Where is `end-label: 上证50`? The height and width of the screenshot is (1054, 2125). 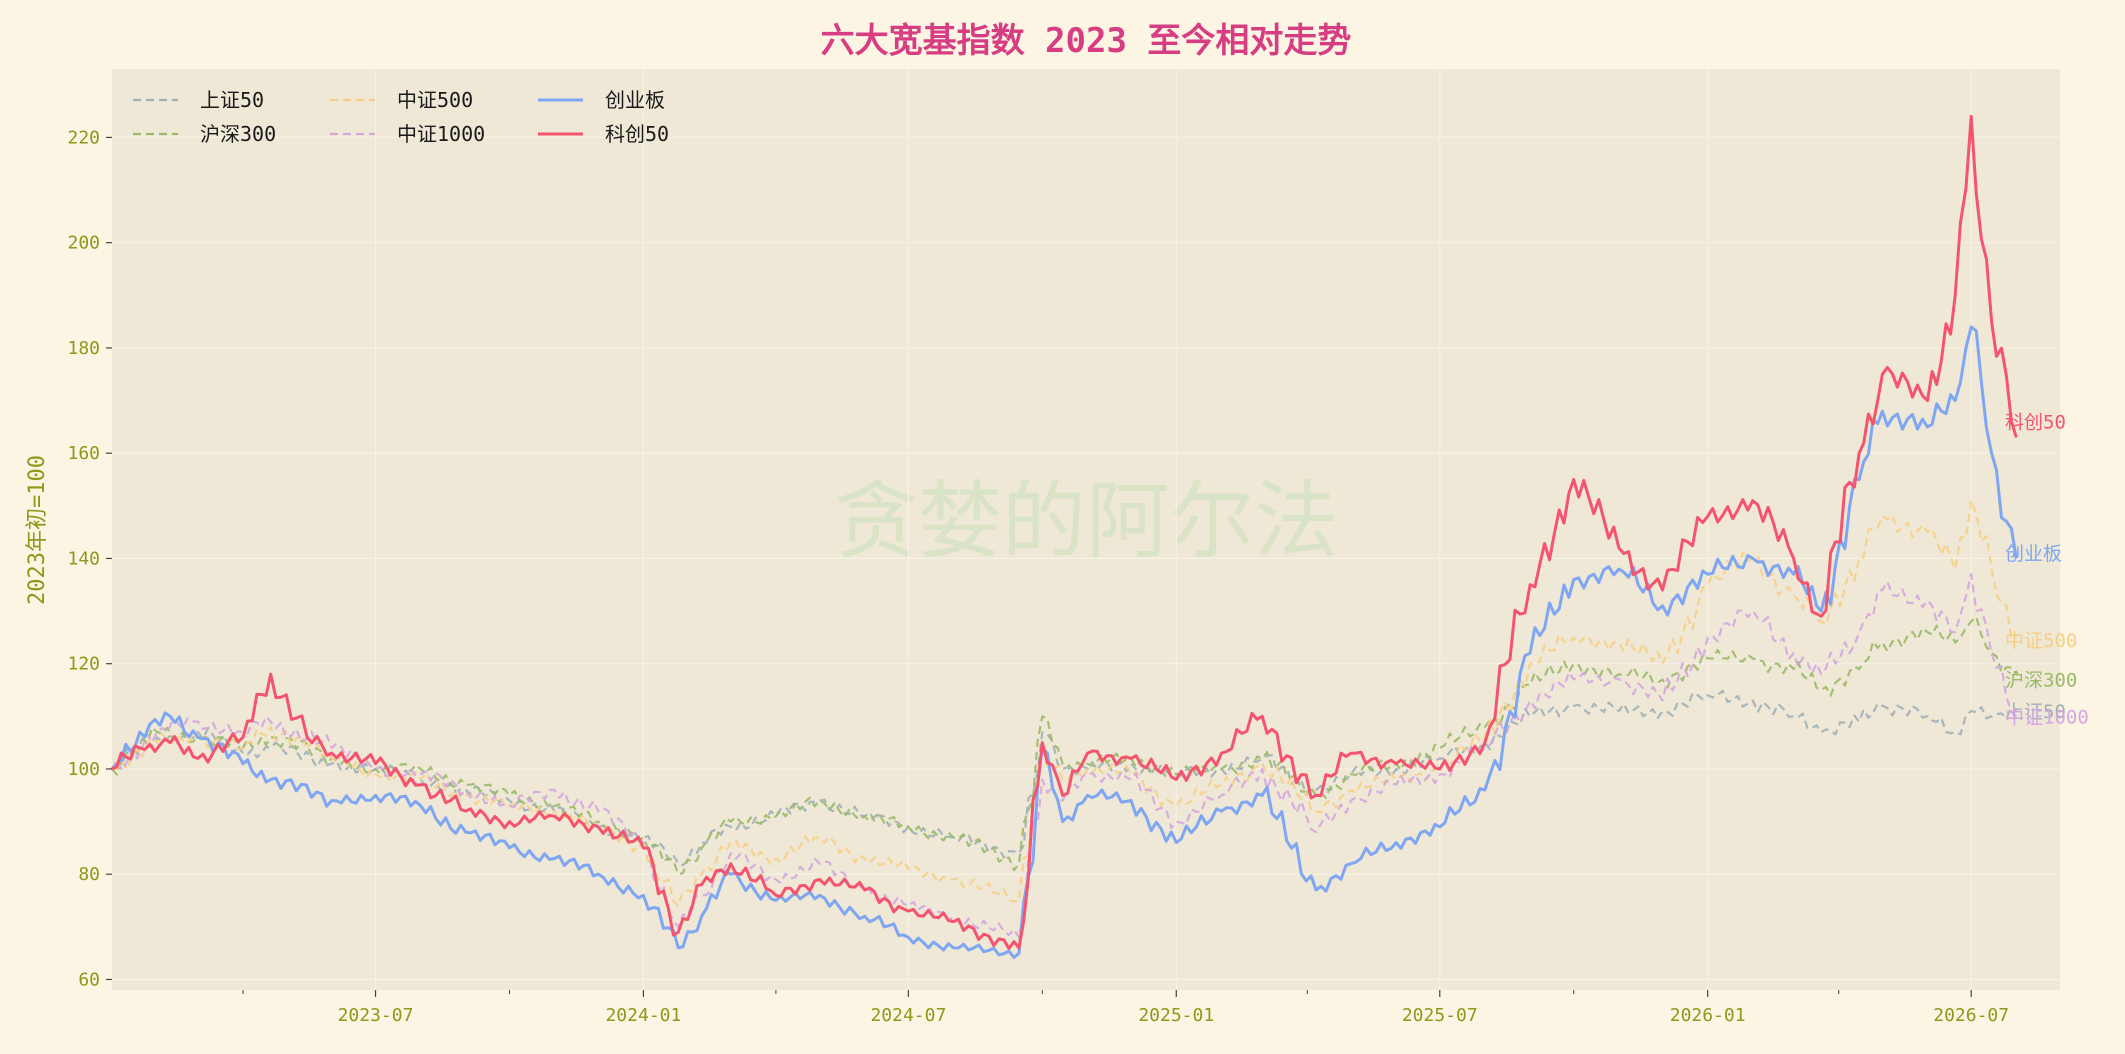 end-label: 上证50 is located at coordinates (2035, 712).